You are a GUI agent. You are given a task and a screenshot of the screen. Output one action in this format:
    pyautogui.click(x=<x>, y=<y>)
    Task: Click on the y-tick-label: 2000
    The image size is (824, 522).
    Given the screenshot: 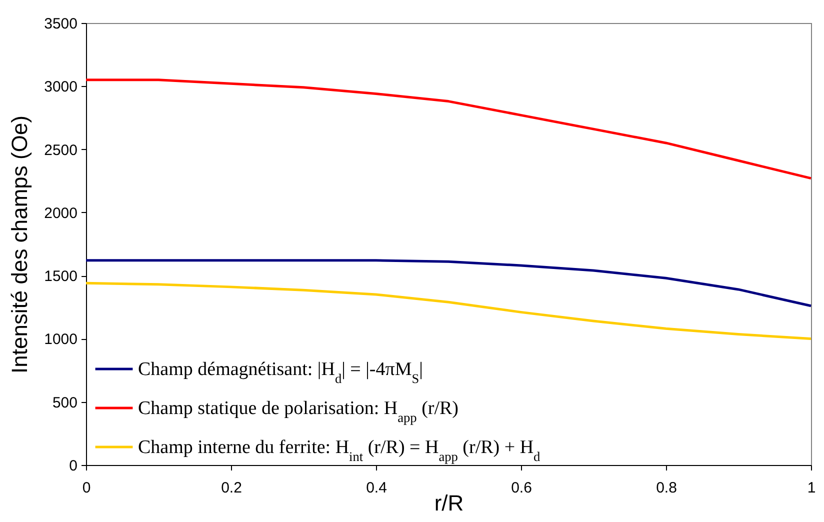 What is the action you would take?
    pyautogui.click(x=61, y=213)
    